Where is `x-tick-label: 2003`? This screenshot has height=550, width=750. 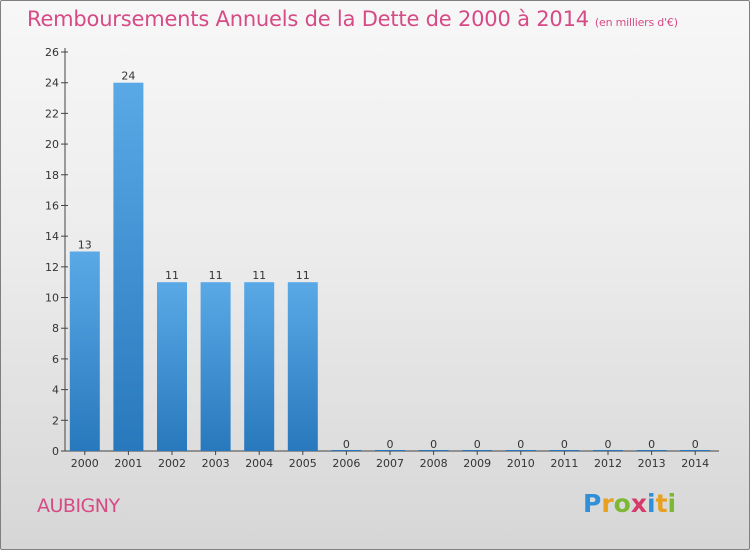 x-tick-label: 2003 is located at coordinates (216, 463).